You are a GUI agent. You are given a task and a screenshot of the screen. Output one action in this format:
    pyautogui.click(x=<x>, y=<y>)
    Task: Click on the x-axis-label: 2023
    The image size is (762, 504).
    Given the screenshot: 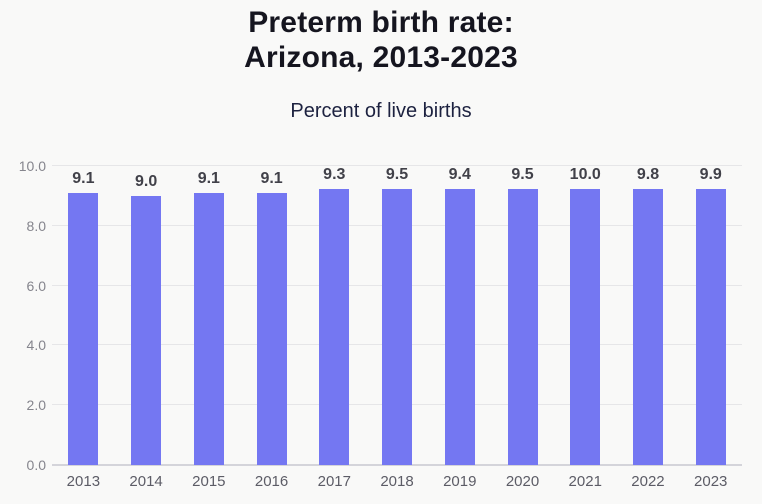 What is the action you would take?
    pyautogui.click(x=711, y=481)
    